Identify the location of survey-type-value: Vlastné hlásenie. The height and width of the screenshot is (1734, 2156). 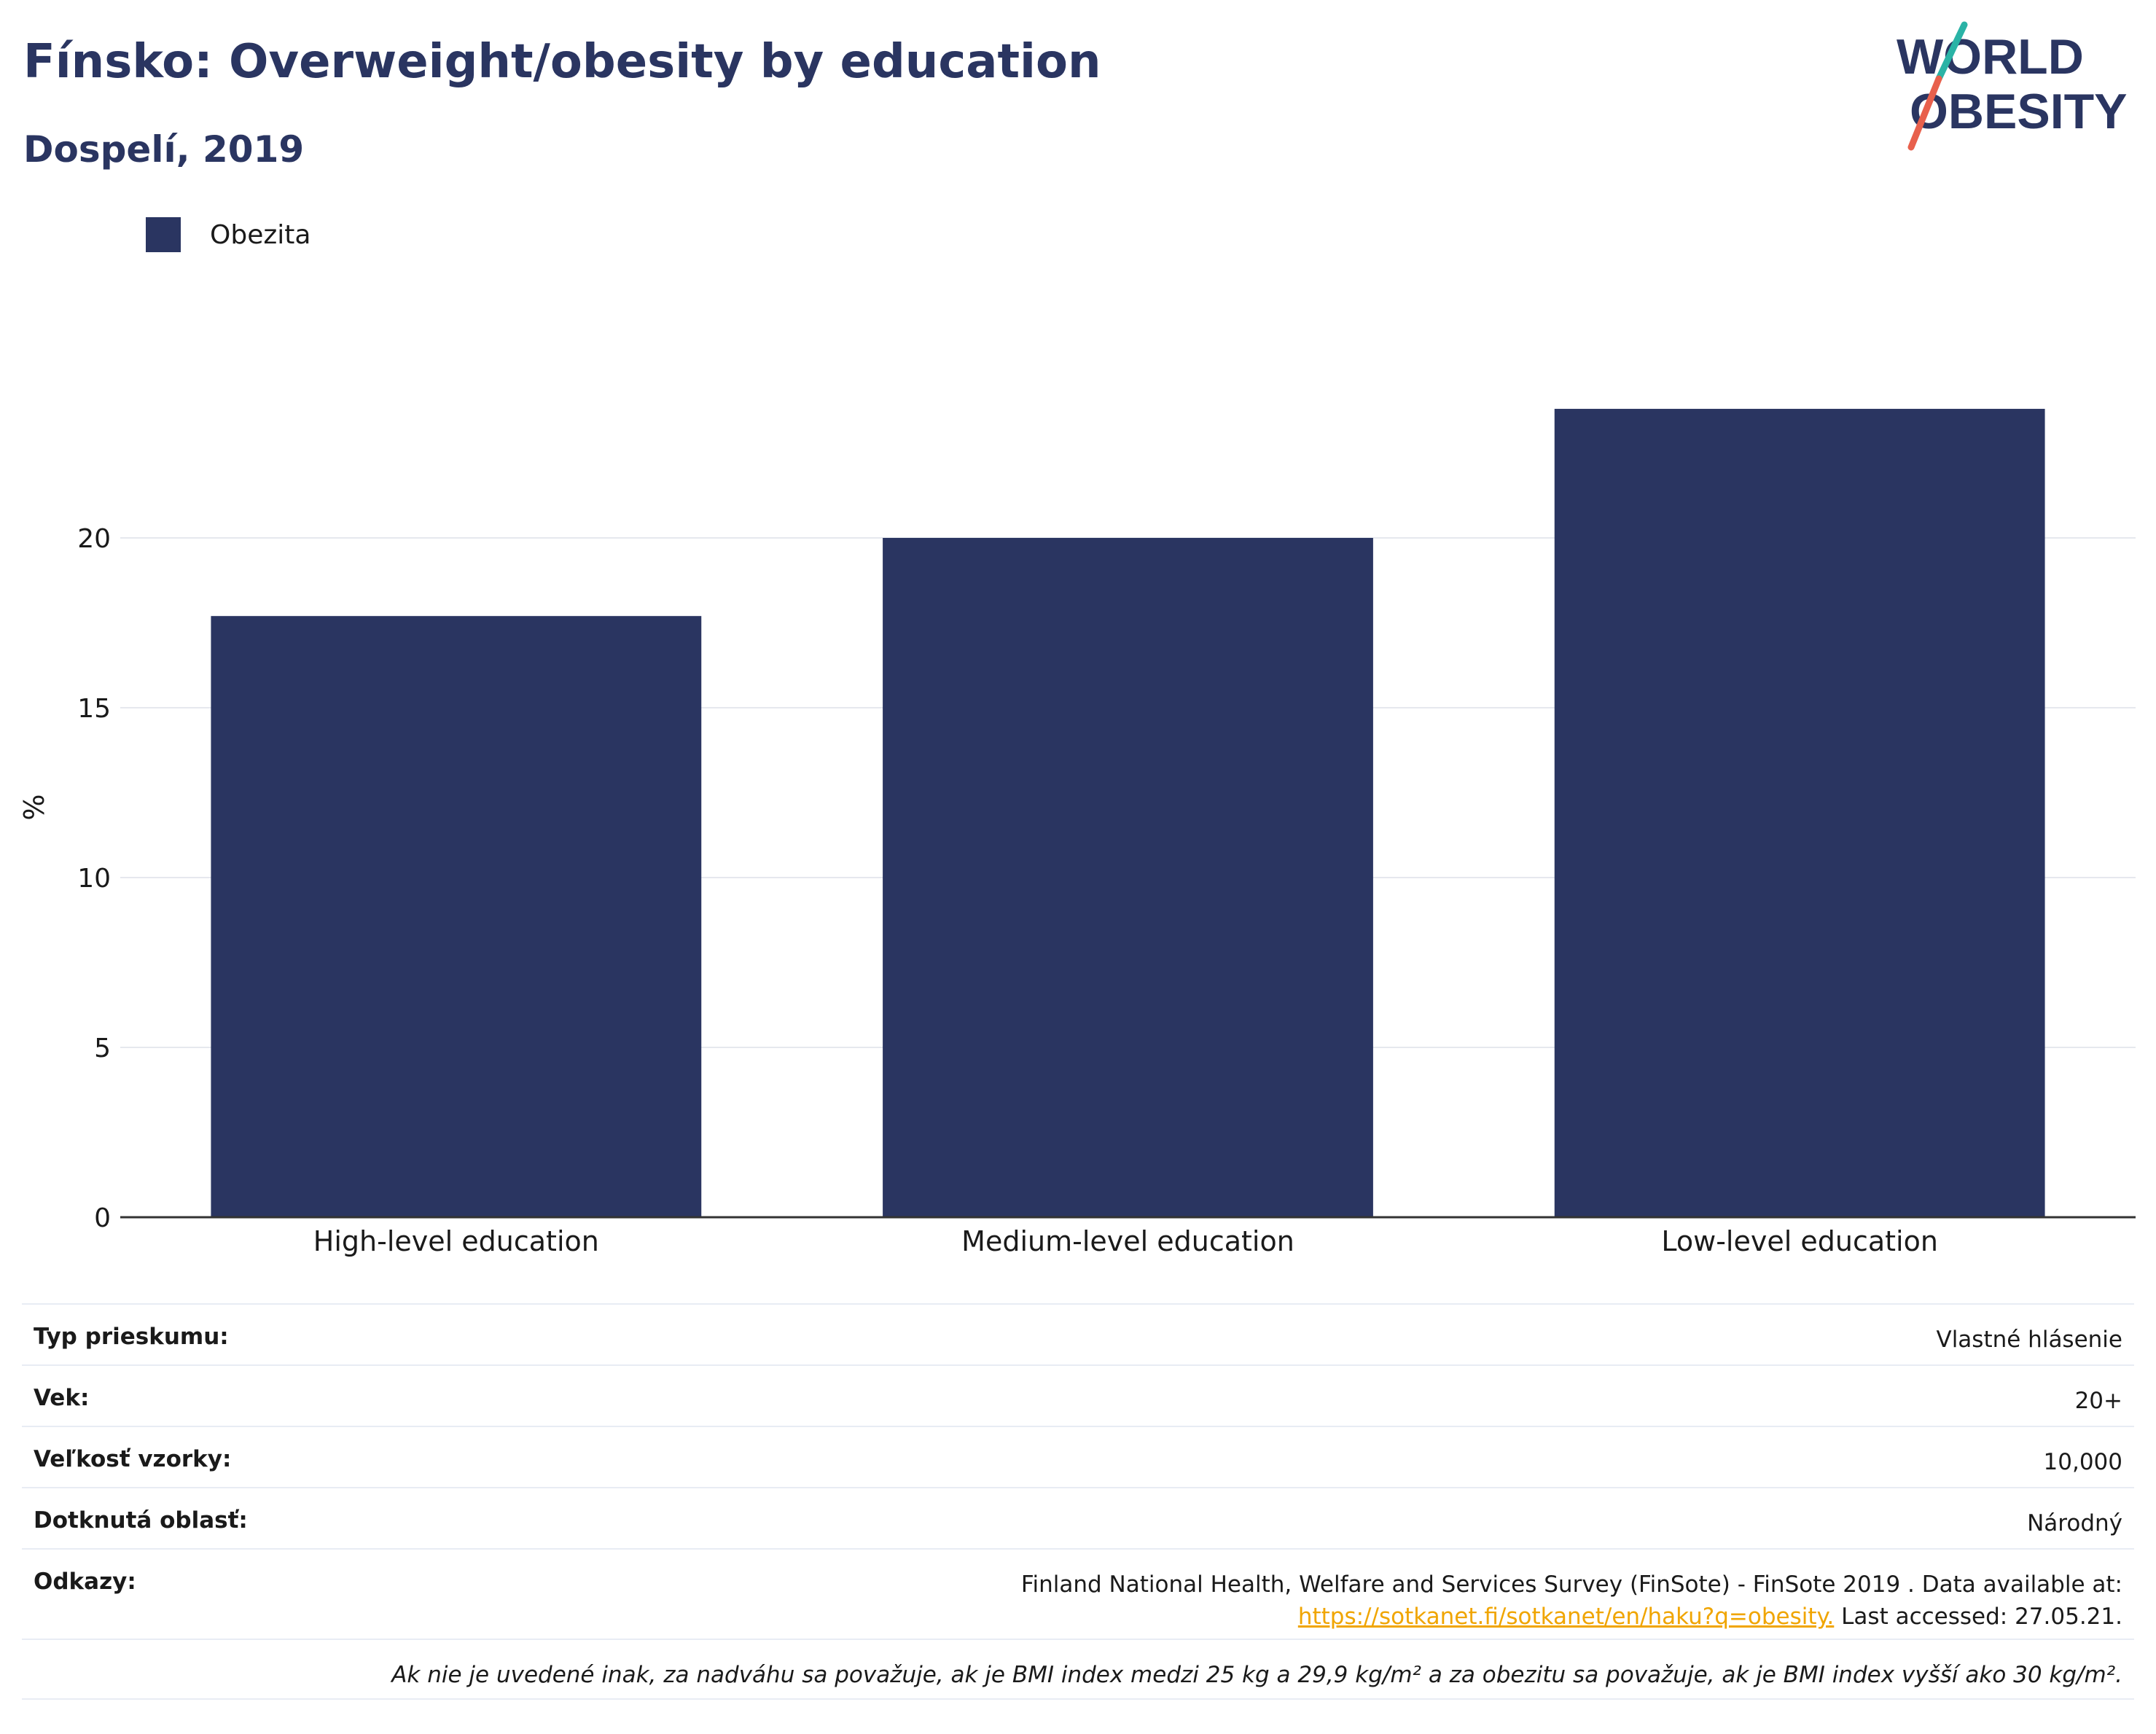
(2029, 1340).